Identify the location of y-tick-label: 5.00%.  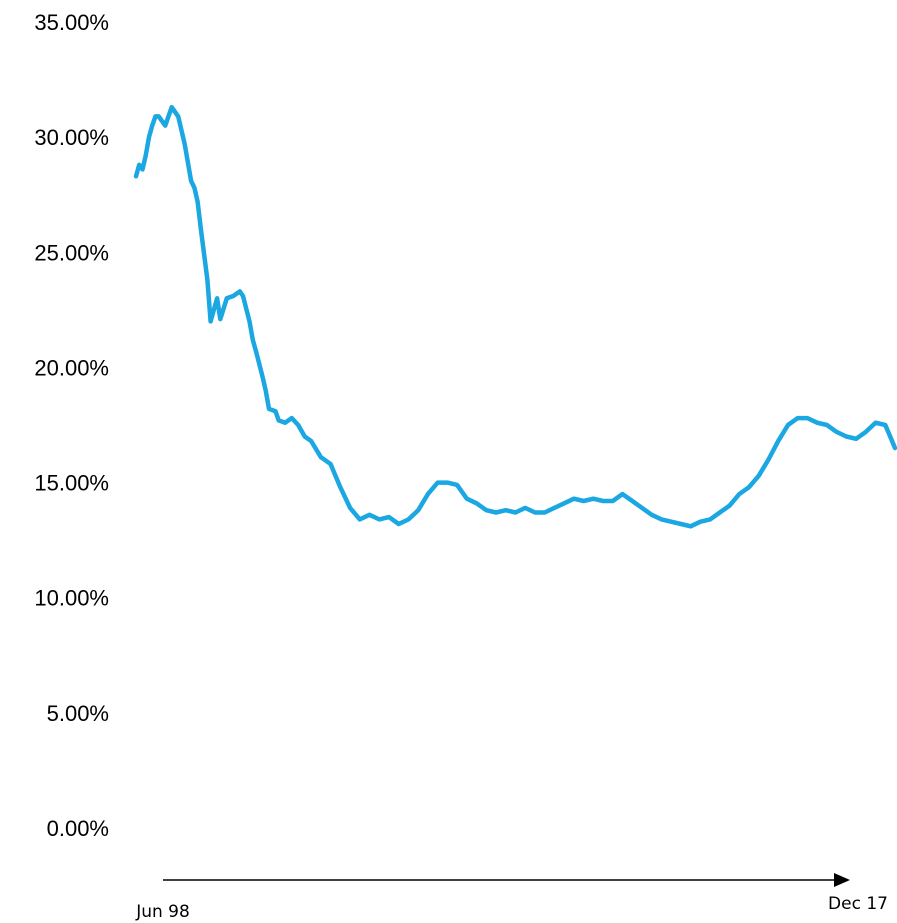
(78, 713).